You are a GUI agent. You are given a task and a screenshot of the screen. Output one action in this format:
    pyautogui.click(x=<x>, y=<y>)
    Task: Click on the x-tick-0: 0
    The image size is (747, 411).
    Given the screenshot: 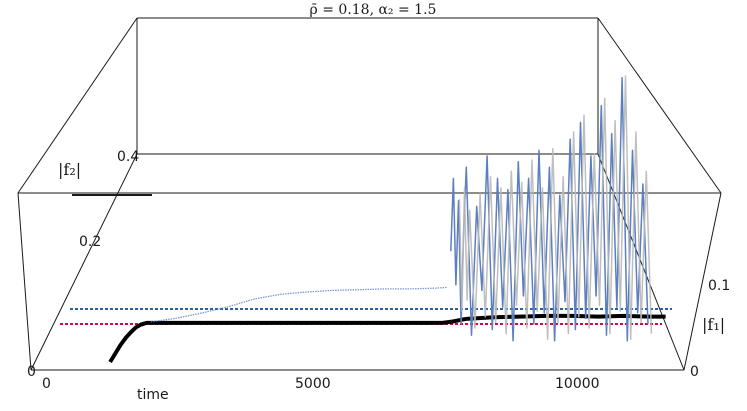 What is the action you would take?
    pyautogui.click(x=46, y=384)
    